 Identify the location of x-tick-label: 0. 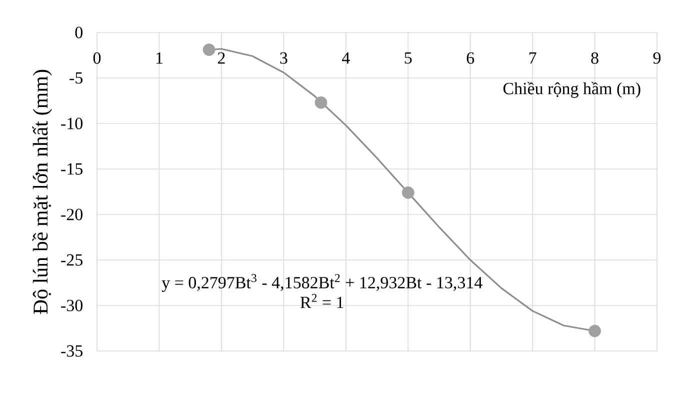
(97, 58).